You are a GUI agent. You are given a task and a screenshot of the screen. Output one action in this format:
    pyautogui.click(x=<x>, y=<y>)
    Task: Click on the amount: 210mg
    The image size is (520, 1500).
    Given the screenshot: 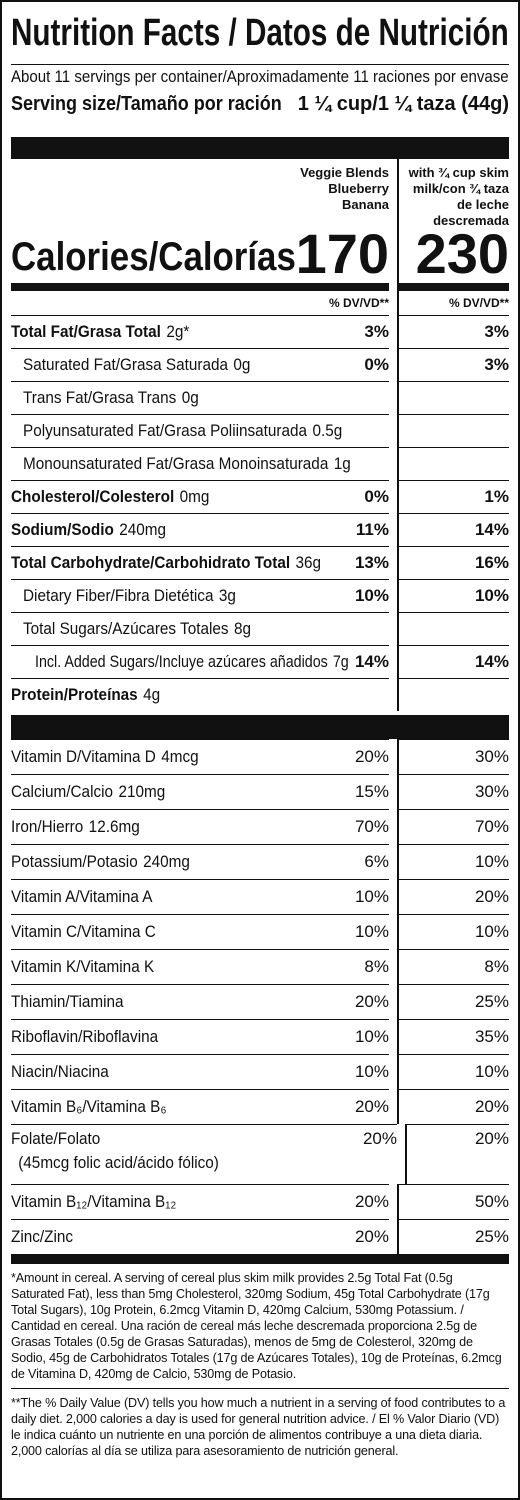 What is the action you would take?
    pyautogui.click(x=142, y=791)
    